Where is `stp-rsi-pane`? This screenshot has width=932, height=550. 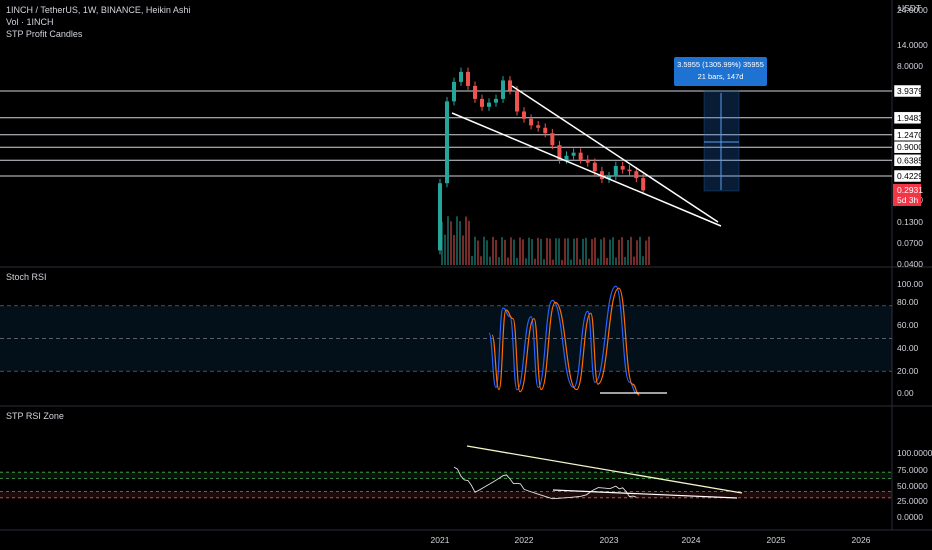
stp-rsi-pane is located at coordinates (446, 472).